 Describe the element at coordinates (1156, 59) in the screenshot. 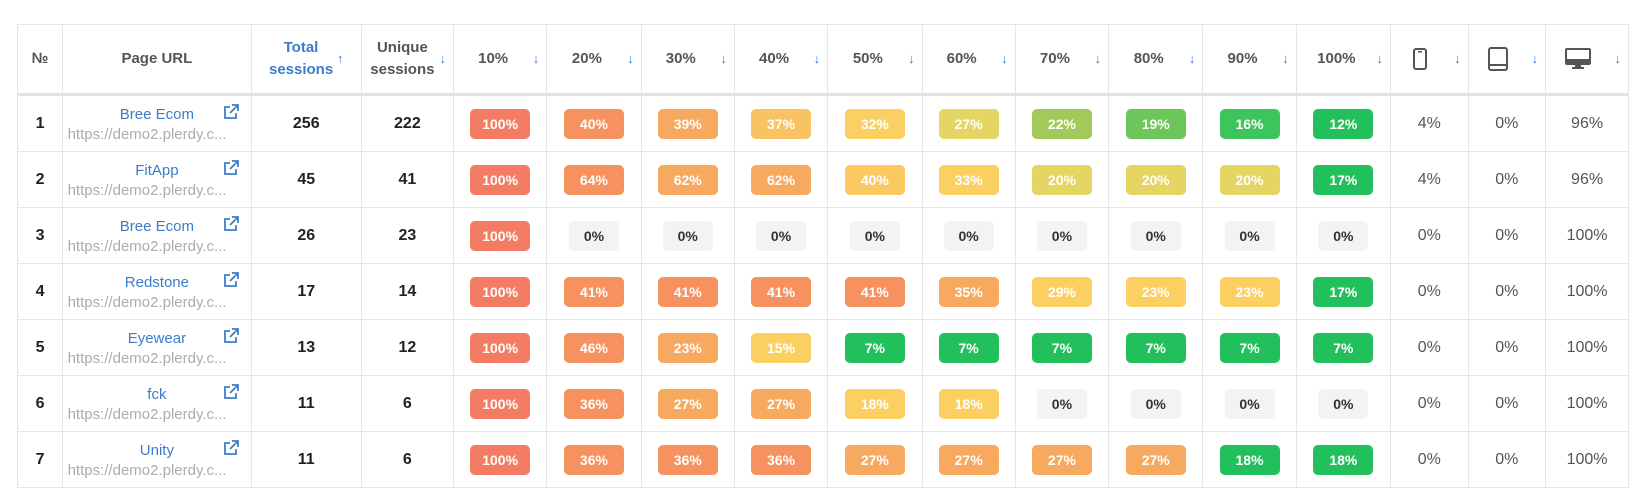

I see `col-header-scroll-80: 80% ↓` at that location.